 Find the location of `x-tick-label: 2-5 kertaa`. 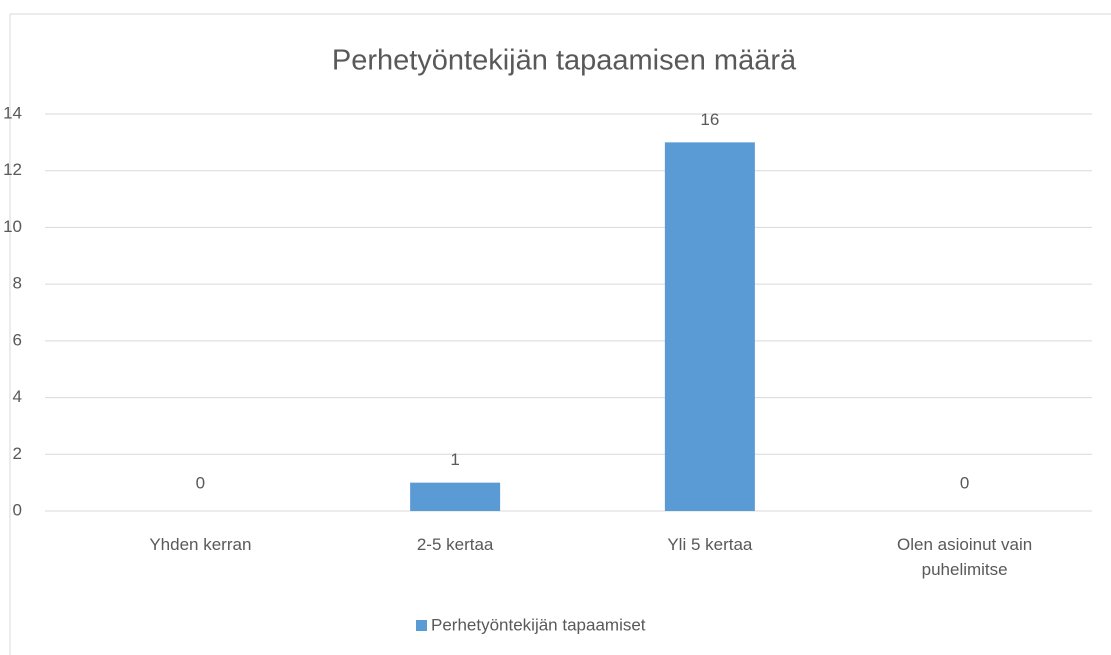

x-tick-label: 2-5 kertaa is located at coordinates (455, 544).